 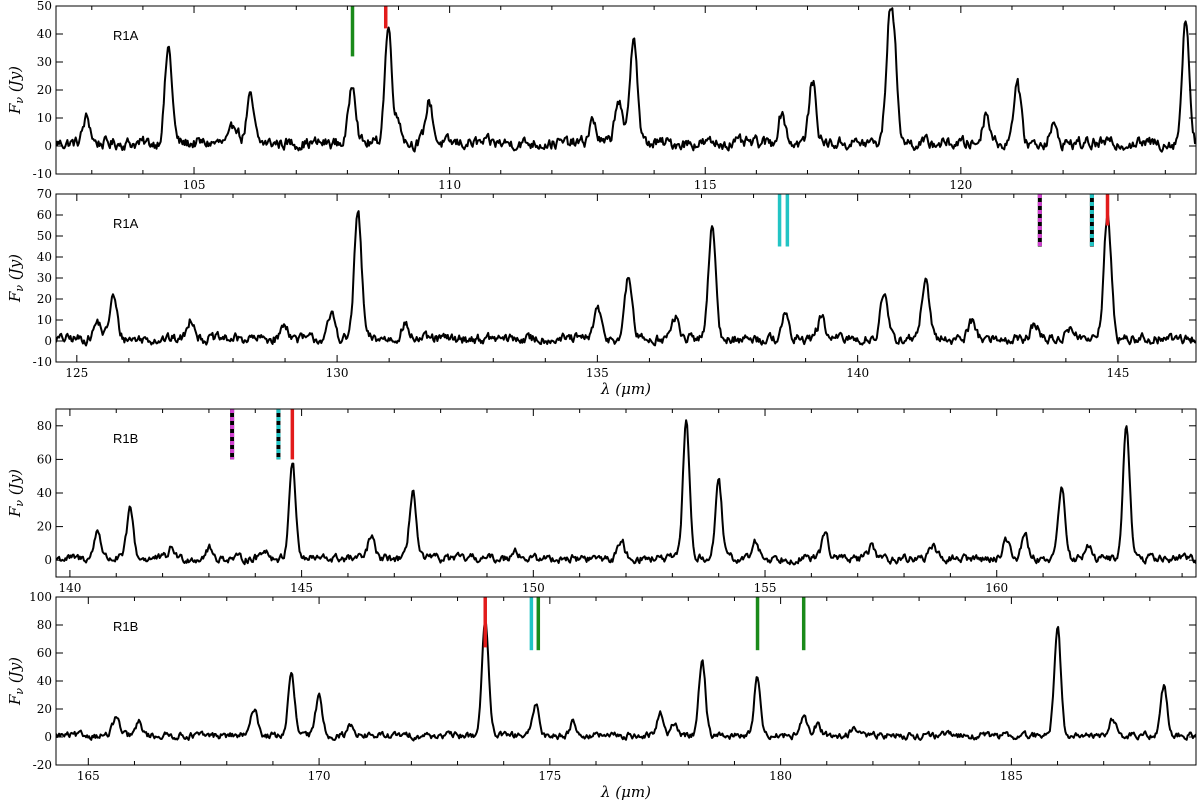 I want to click on y-tick-label: 70, so click(x=44, y=194).